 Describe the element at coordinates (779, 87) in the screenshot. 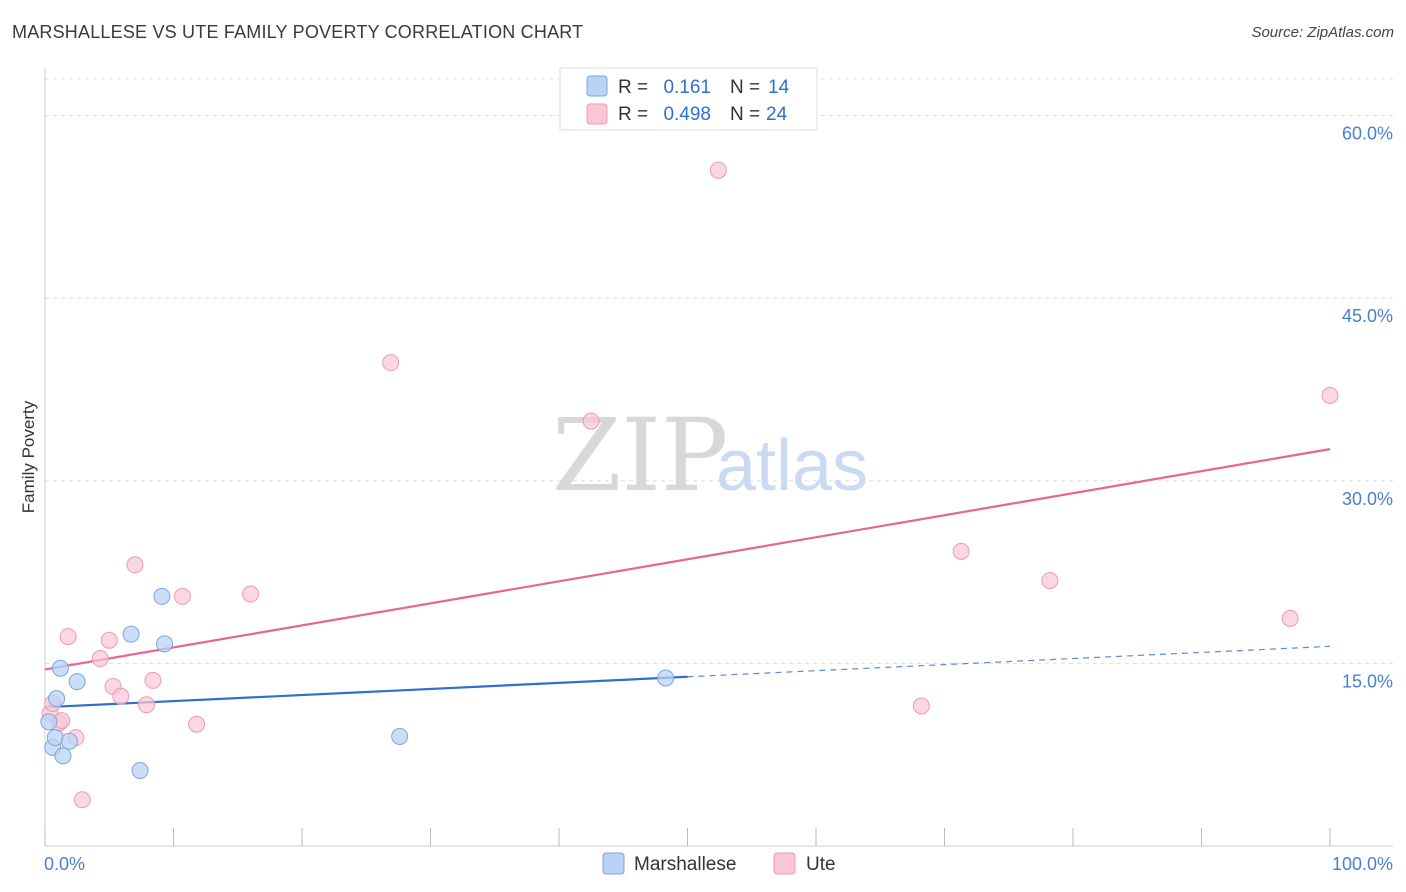

I see `legend-n-value-marshallese: 14` at that location.